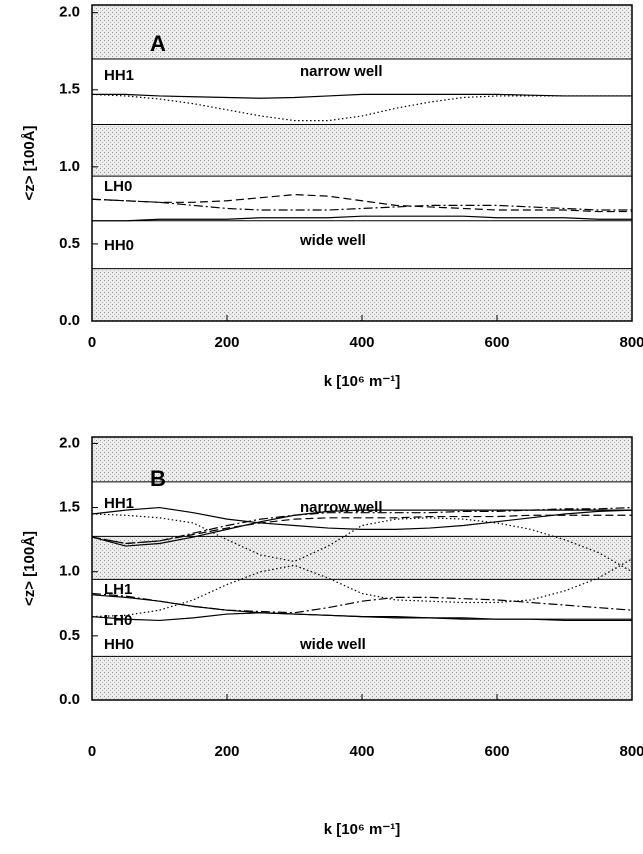 The image size is (643, 854). I want to click on panel-label: B, so click(158, 478).